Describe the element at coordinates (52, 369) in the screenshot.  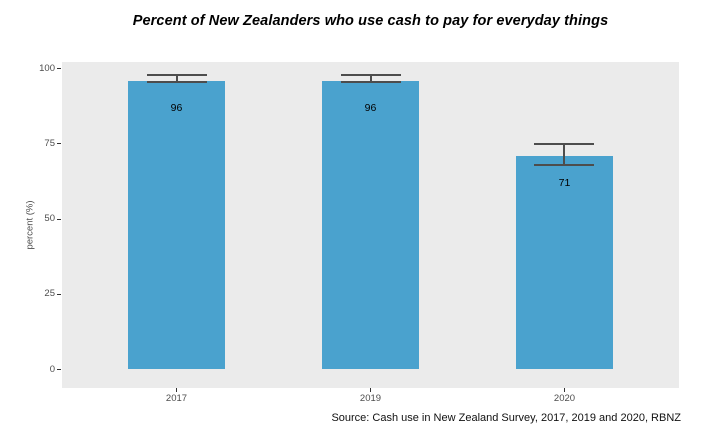
I see `y-axis-tick-label: 0` at that location.